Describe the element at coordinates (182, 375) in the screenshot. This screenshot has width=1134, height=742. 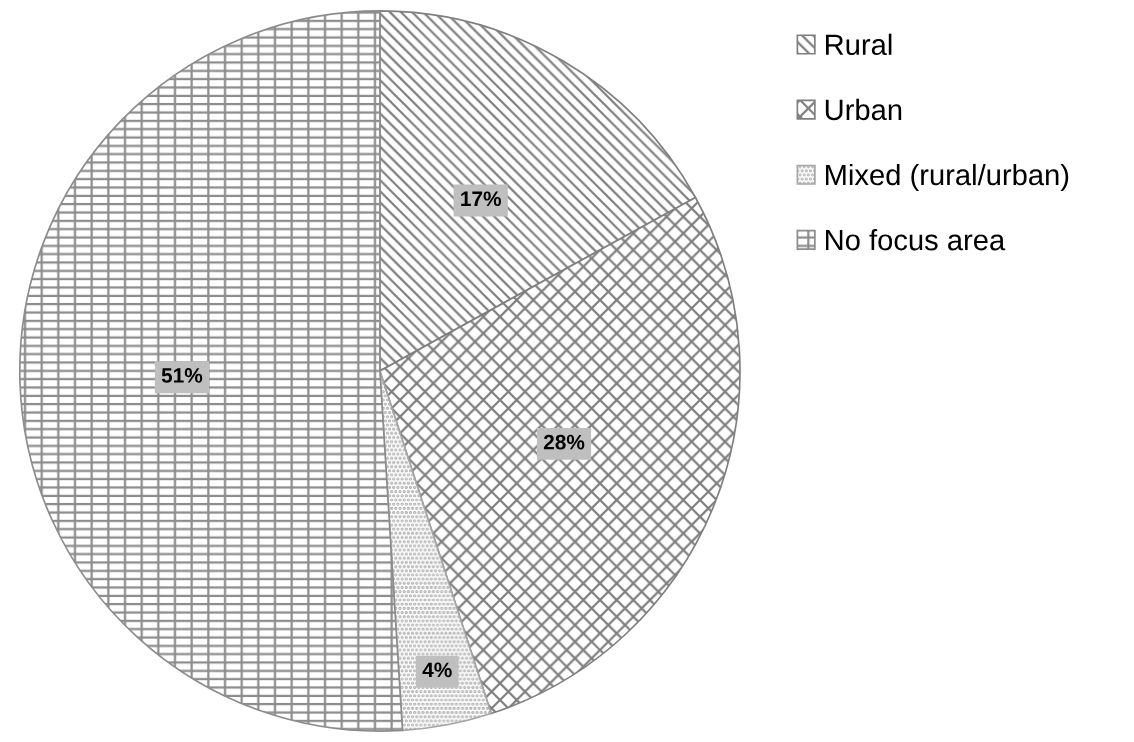
I see `data-label: 51%` at that location.